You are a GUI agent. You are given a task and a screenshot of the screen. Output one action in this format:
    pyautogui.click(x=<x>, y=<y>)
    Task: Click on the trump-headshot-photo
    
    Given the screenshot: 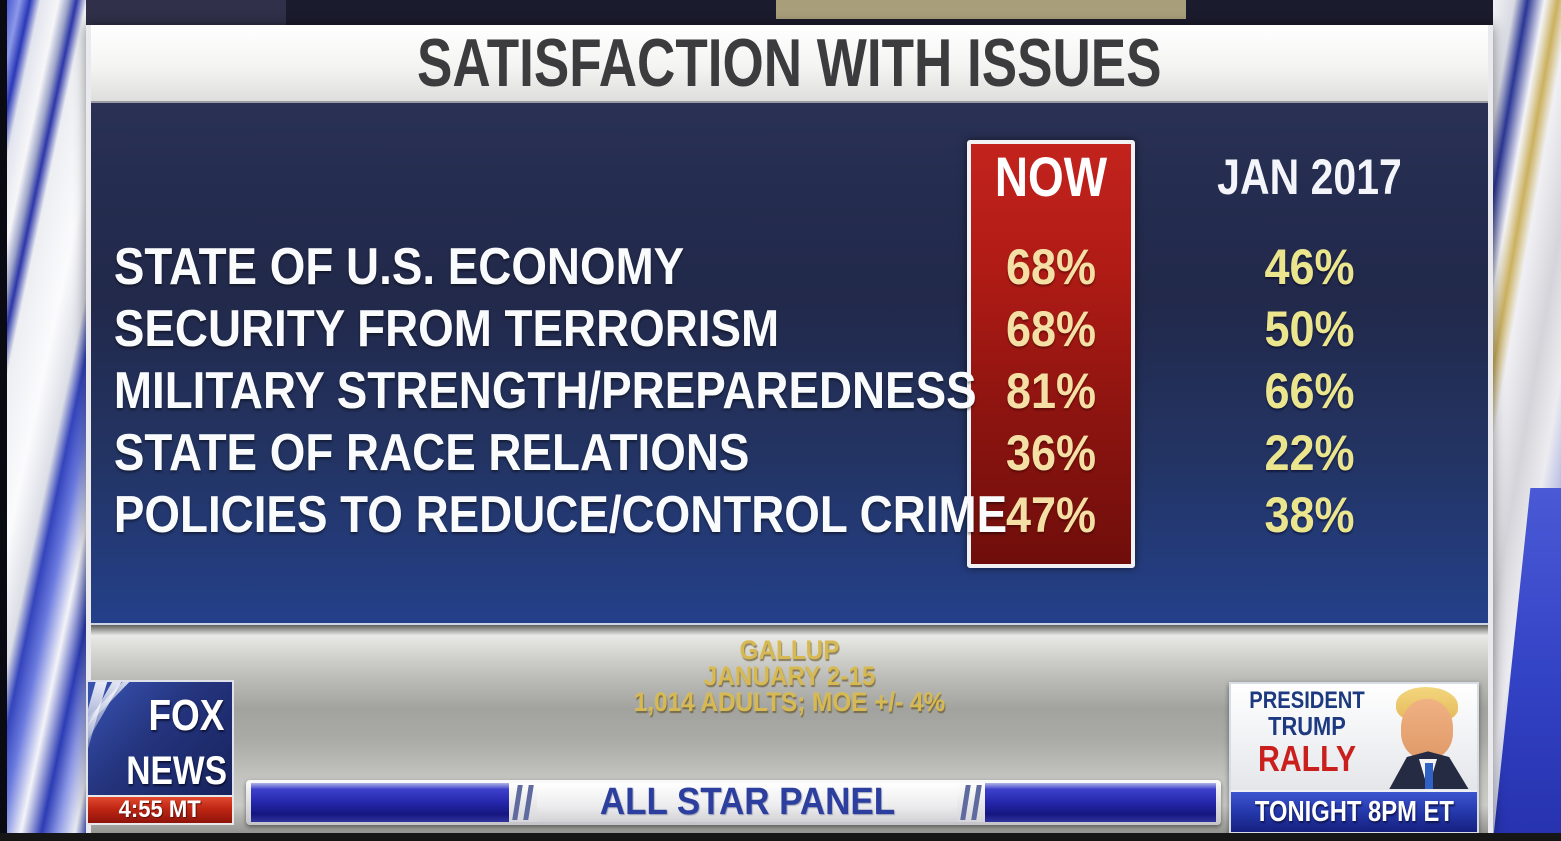 What is the action you would take?
    pyautogui.click(x=1428, y=738)
    